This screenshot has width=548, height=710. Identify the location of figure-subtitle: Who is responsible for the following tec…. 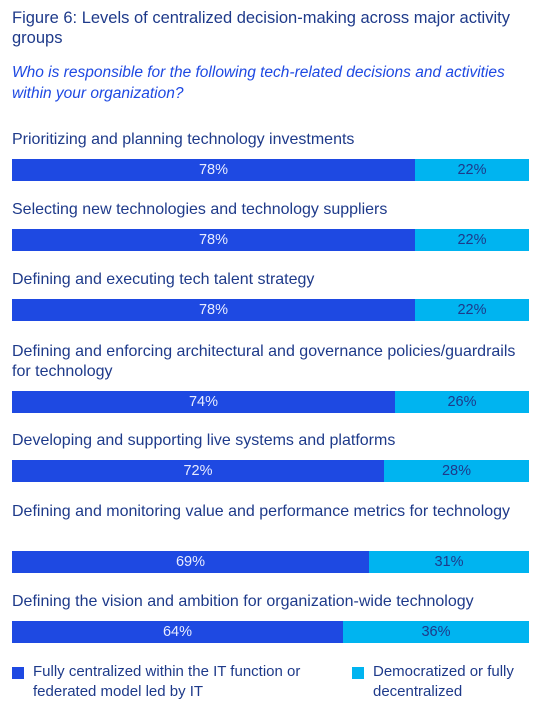
(258, 83).